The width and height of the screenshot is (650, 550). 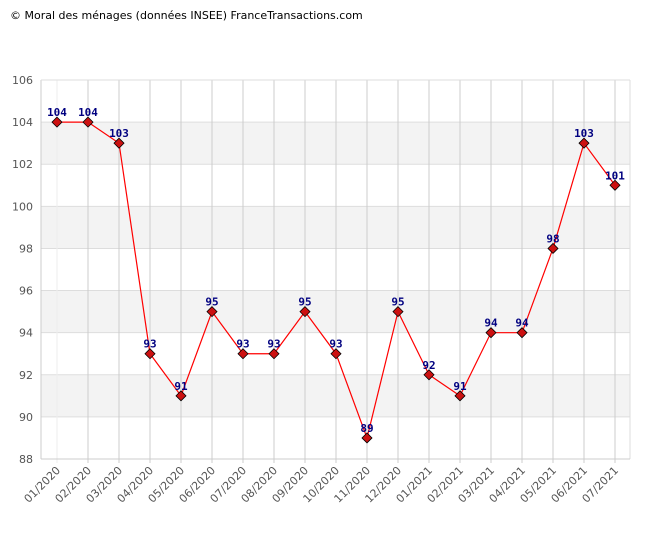 I want to click on y-tick-label: 102, so click(x=22, y=164).